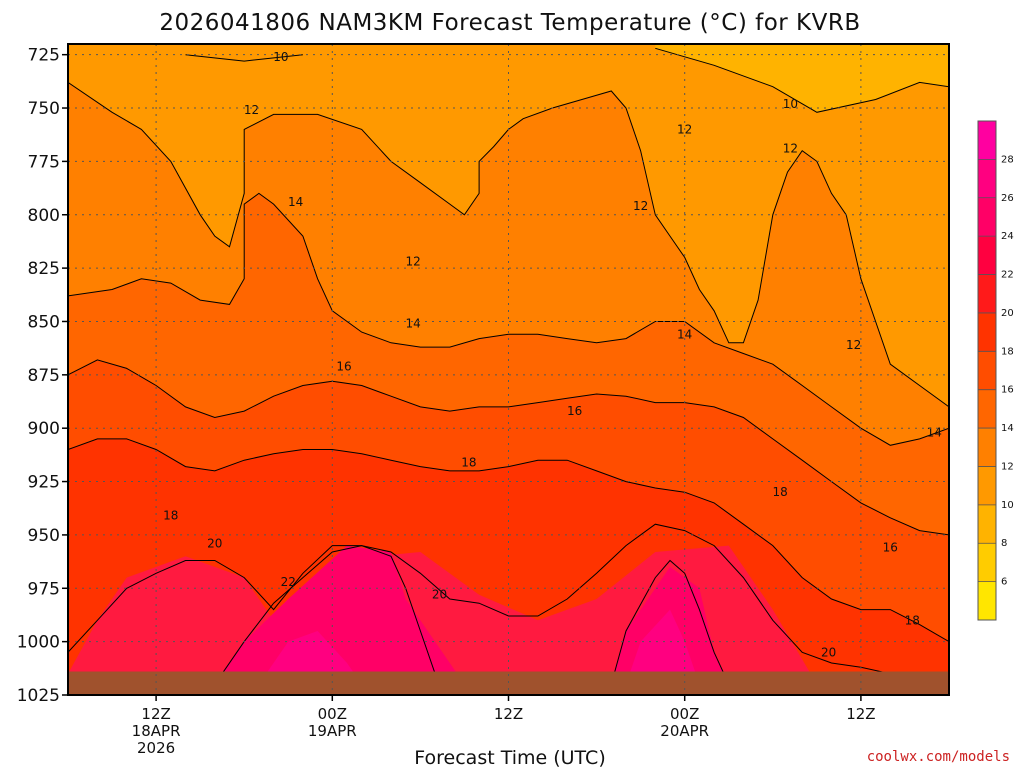 The height and width of the screenshot is (768, 1024). I want to click on y-tick-label: 900, so click(44, 429).